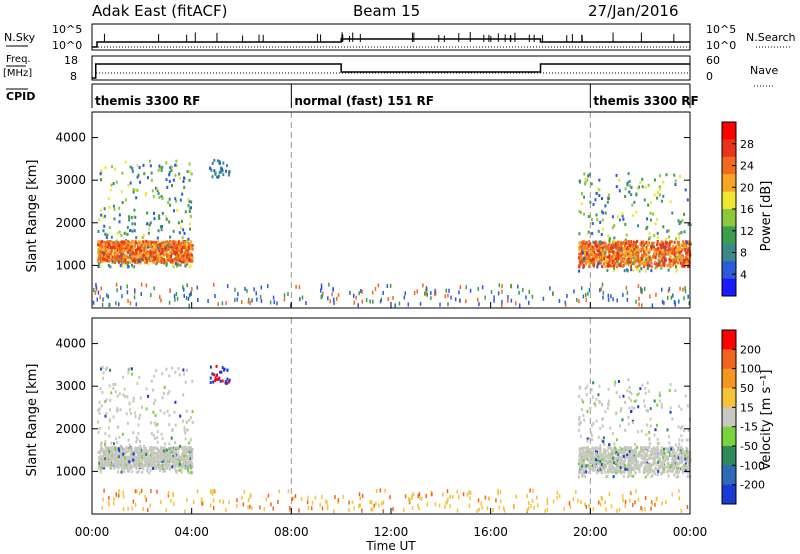  What do you see at coordinates (709, 76) in the screenshot?
I see `nave-tick-bottom: 0` at bounding box center [709, 76].